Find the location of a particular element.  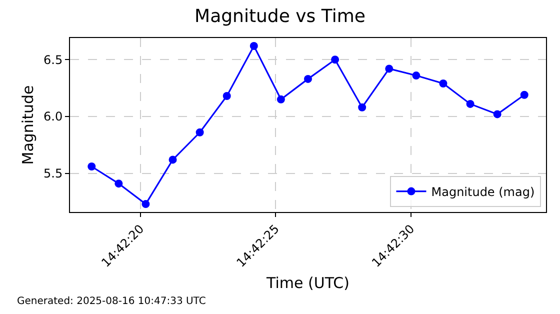

chart-title: Magnitude vs Time is located at coordinates (280, 17).